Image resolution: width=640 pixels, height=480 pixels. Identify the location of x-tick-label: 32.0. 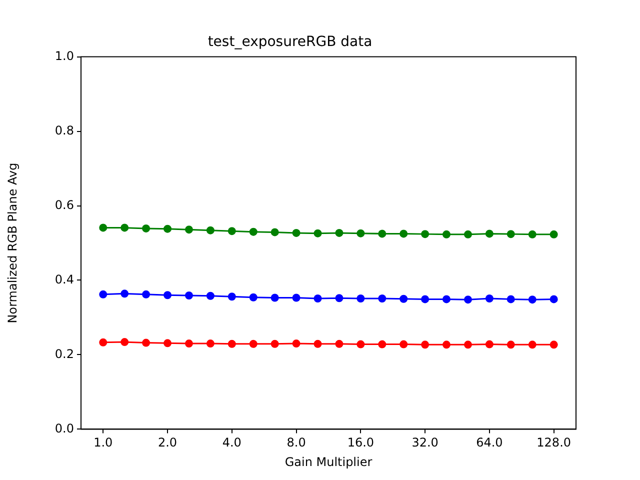
(425, 443).